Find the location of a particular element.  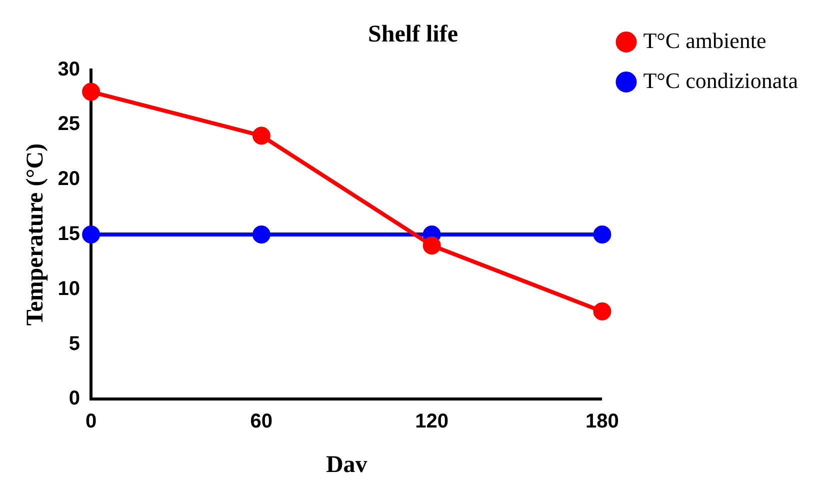

x-tick-label: 60 is located at coordinates (261, 421).